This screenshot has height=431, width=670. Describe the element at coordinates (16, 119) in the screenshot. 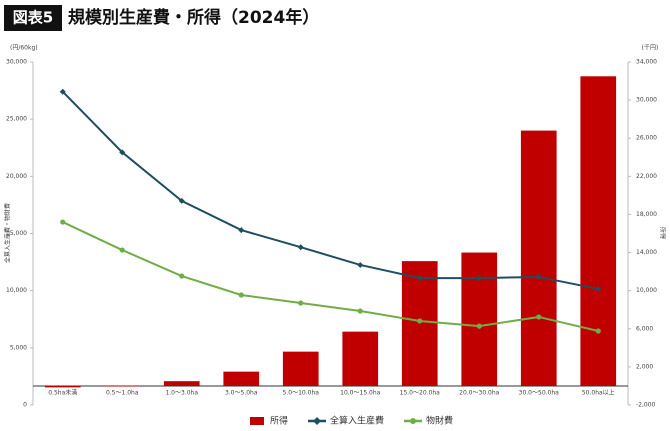

I see `y-tick-label: 25,000` at that location.